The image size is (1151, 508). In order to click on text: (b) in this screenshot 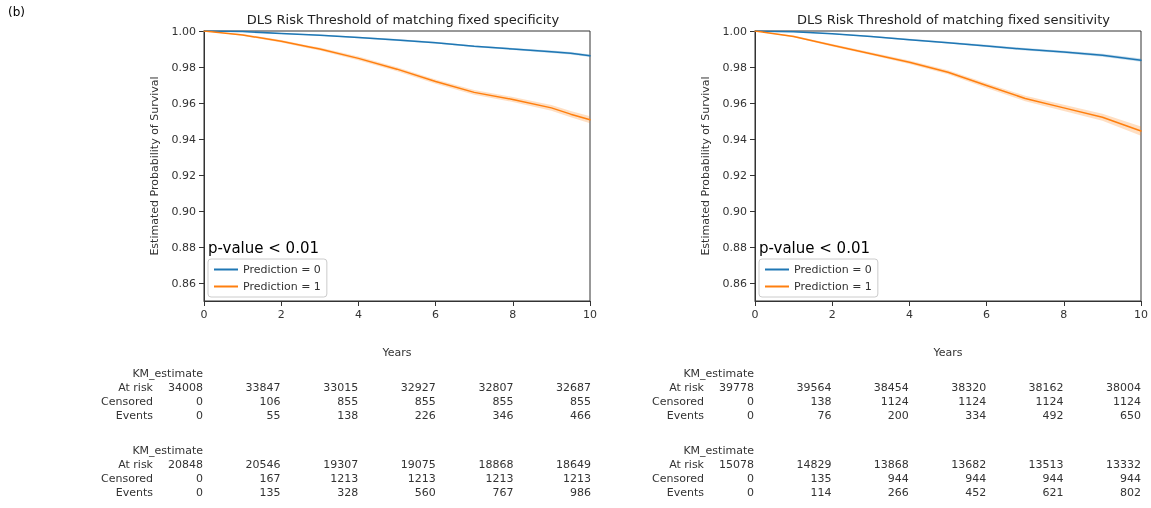, I will do `click(16, 12)`.